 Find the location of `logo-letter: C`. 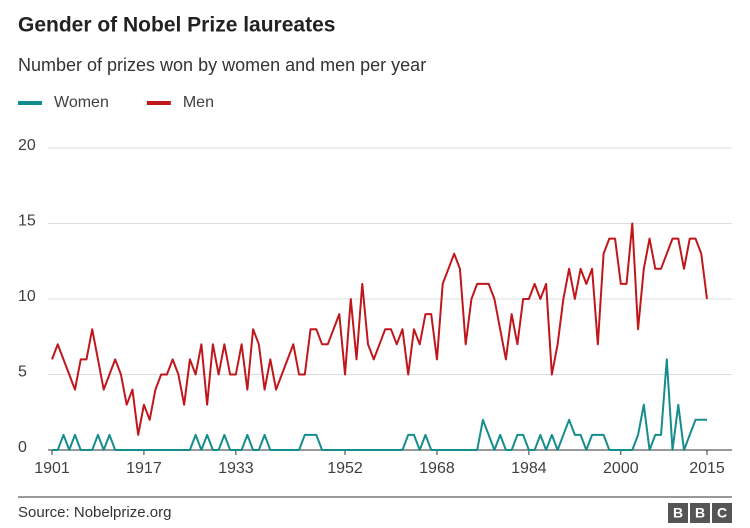

logo-letter: C is located at coordinates (722, 513).